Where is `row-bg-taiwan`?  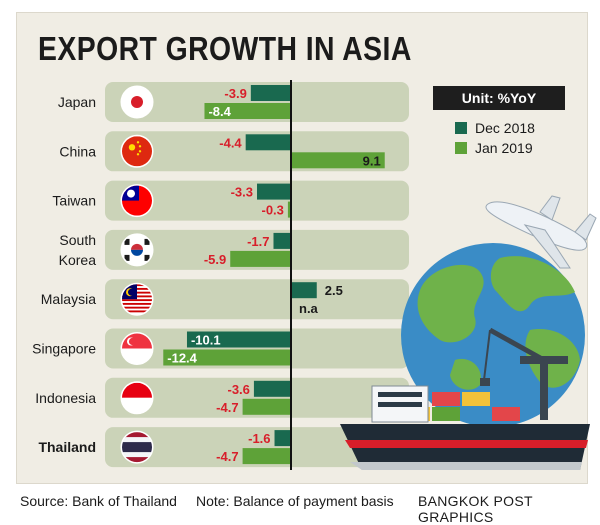
row-bg-taiwan is located at coordinates (257, 200).